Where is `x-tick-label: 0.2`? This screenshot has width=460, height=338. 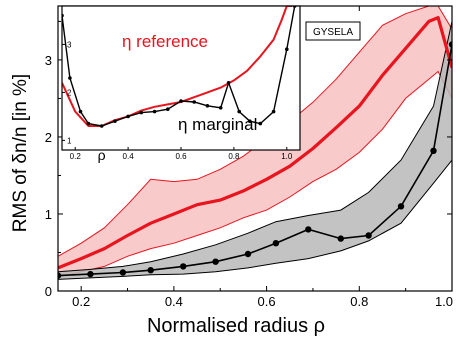
x-tick-label: 0.2 is located at coordinates (81, 301).